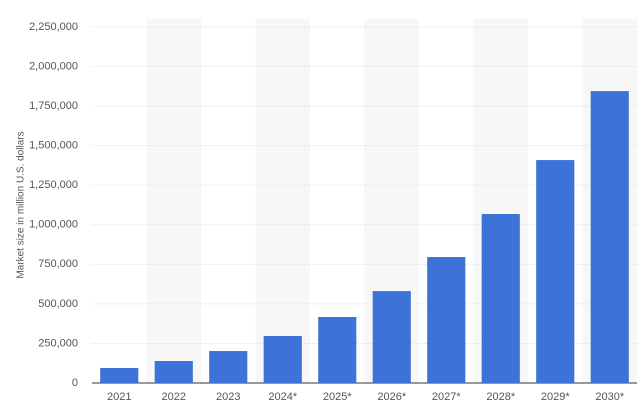 Image resolution: width=640 pixels, height=417 pixels. Describe the element at coordinates (53, 27) in the screenshot. I see `y-tick-label: 2,250,000` at that location.